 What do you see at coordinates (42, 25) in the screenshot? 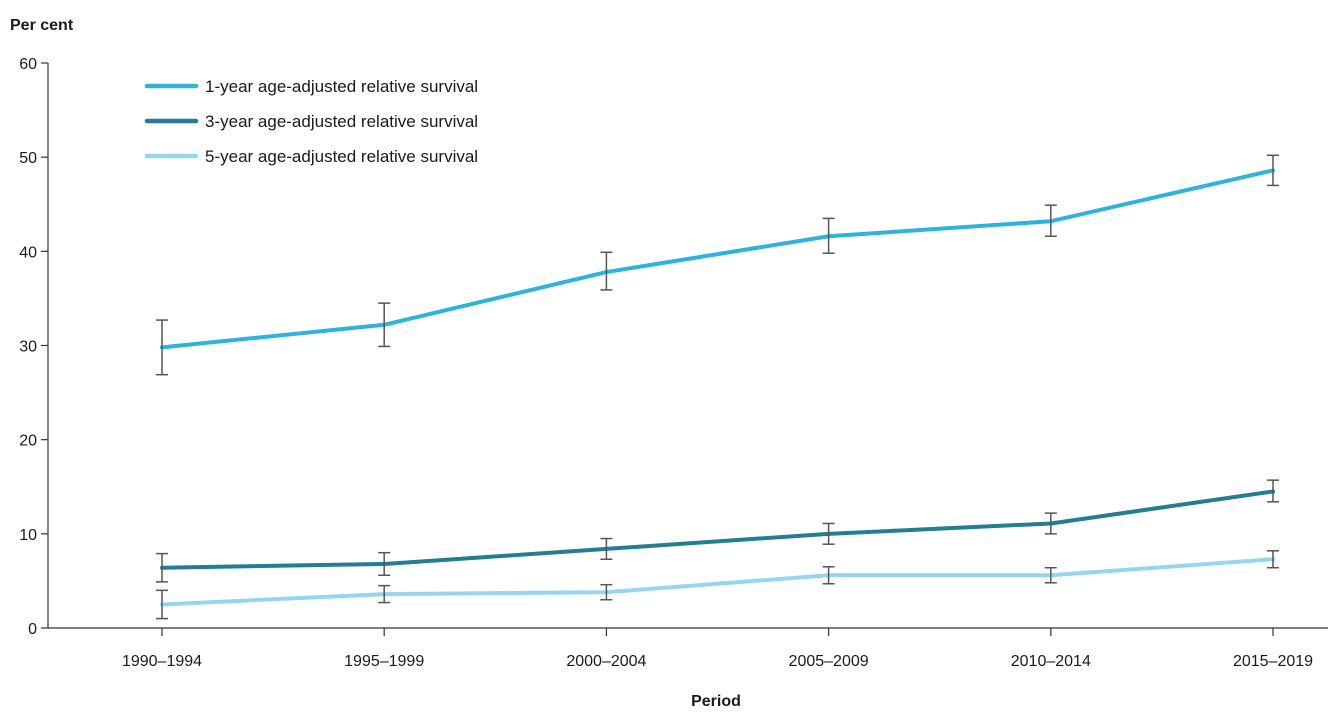
I see `y-axis-title: Per cent` at bounding box center [42, 25].